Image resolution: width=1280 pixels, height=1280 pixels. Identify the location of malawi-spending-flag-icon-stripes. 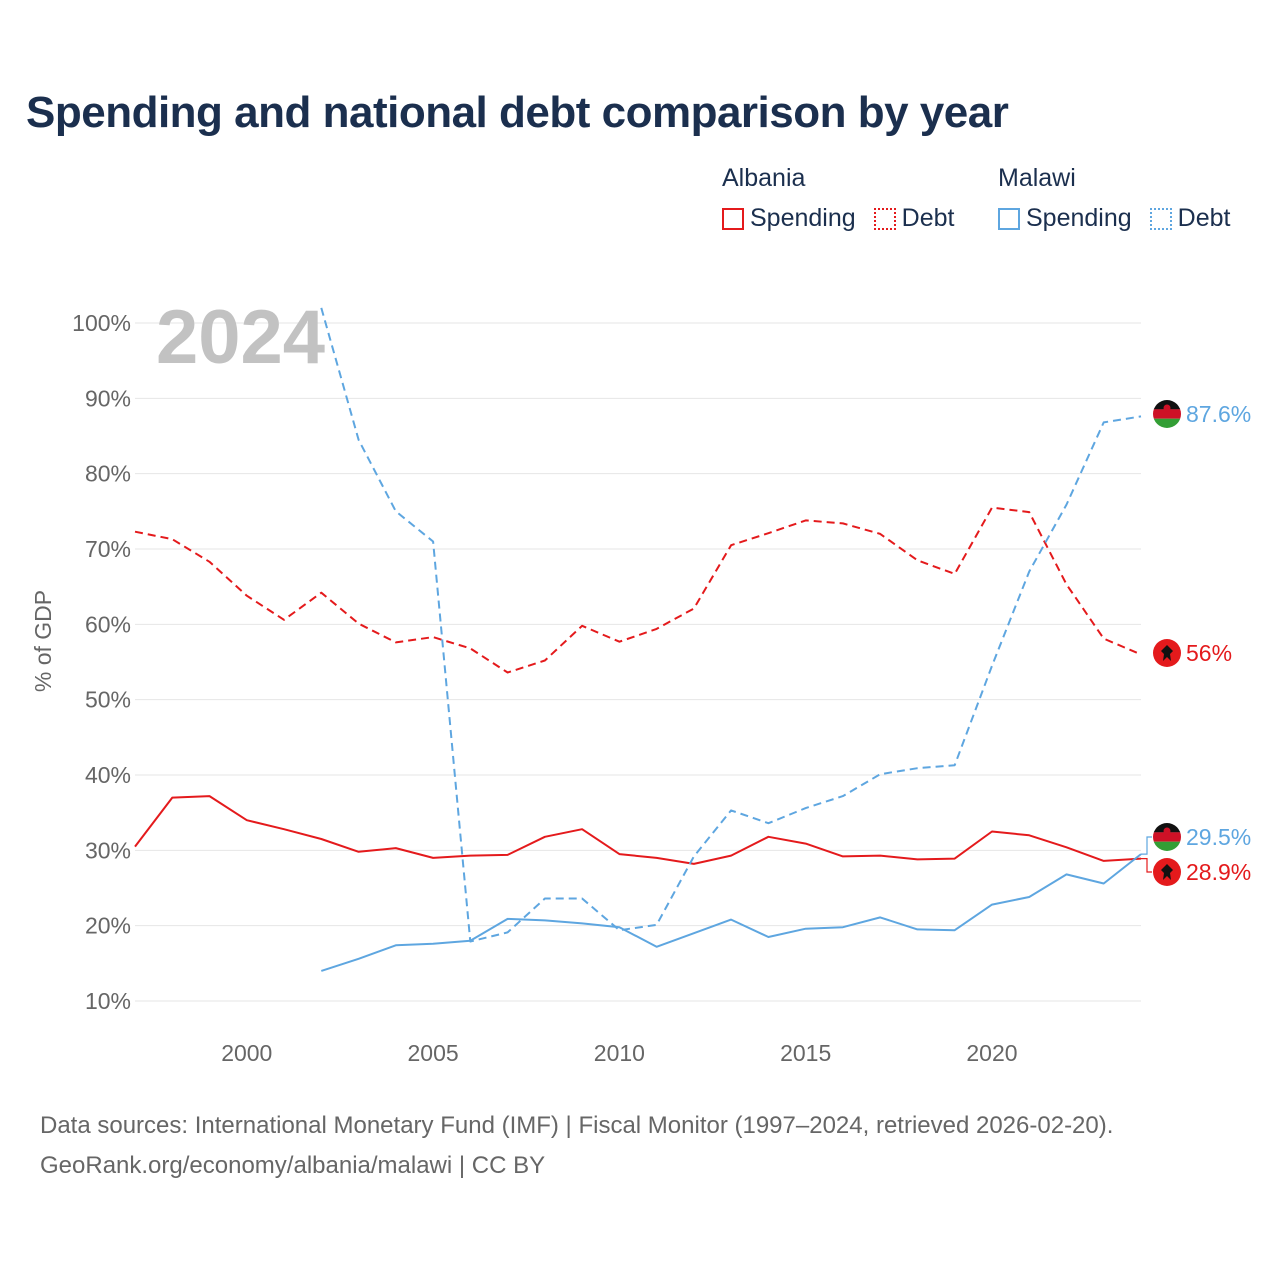
(1167, 837).